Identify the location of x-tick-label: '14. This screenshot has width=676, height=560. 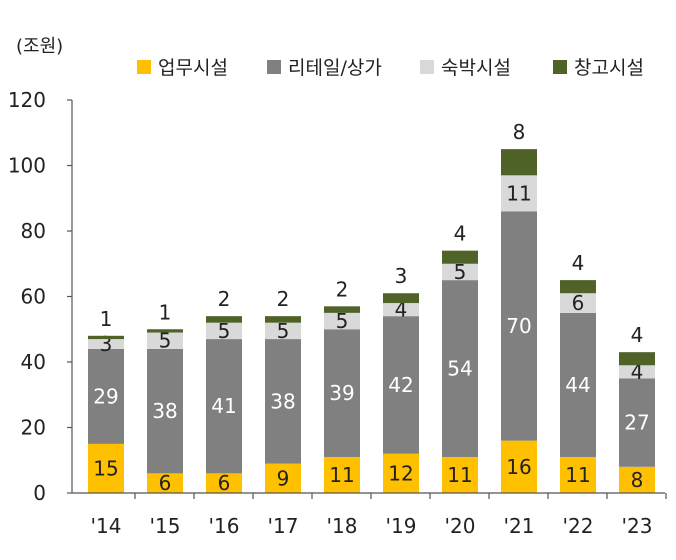
(106, 526).